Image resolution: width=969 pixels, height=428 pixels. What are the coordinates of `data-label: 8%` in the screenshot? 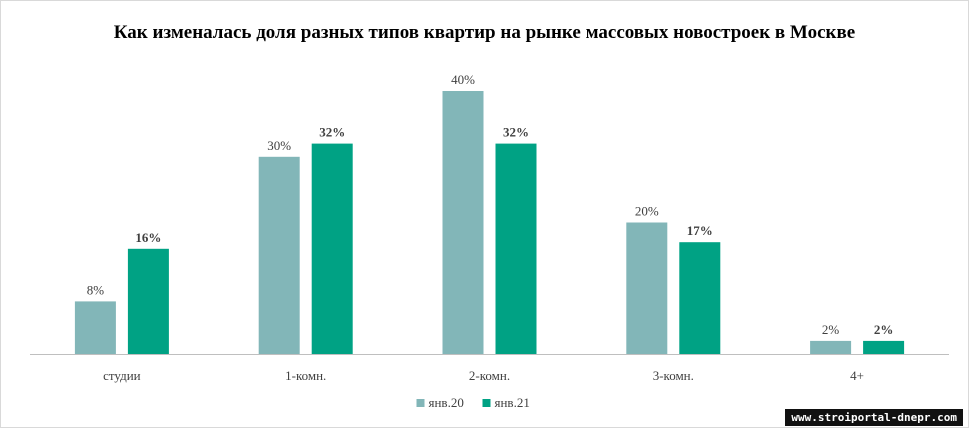 It's located at (96, 289).